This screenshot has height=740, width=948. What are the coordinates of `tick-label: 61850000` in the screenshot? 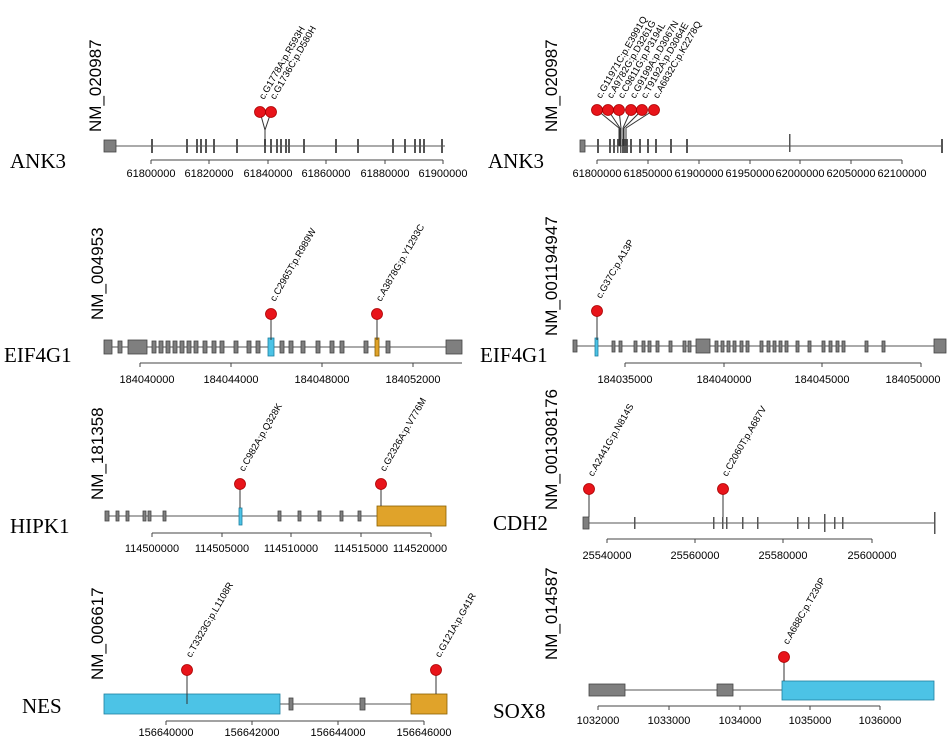 It's located at (648, 174).